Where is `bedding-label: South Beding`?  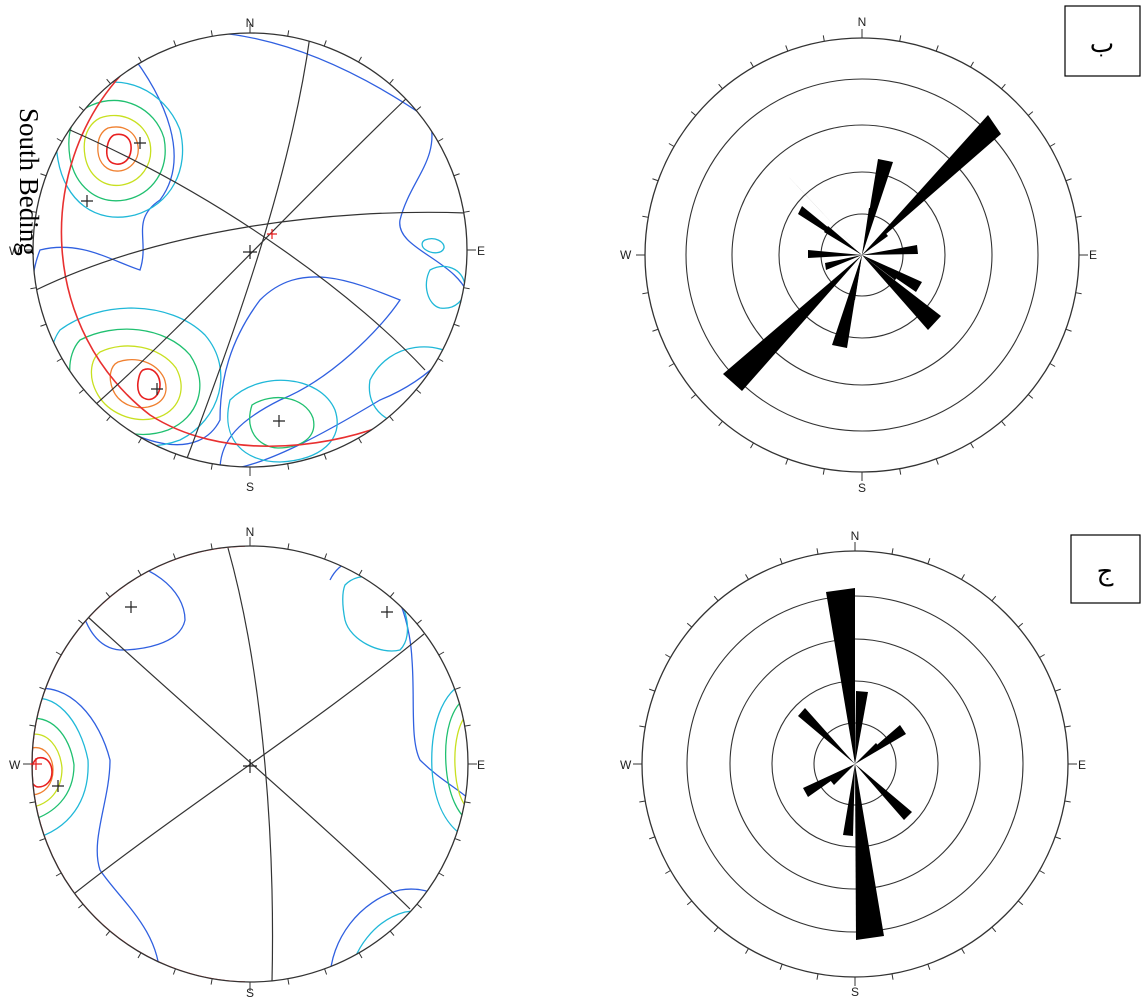 bedding-label: South Beding is located at coordinates (29, 182).